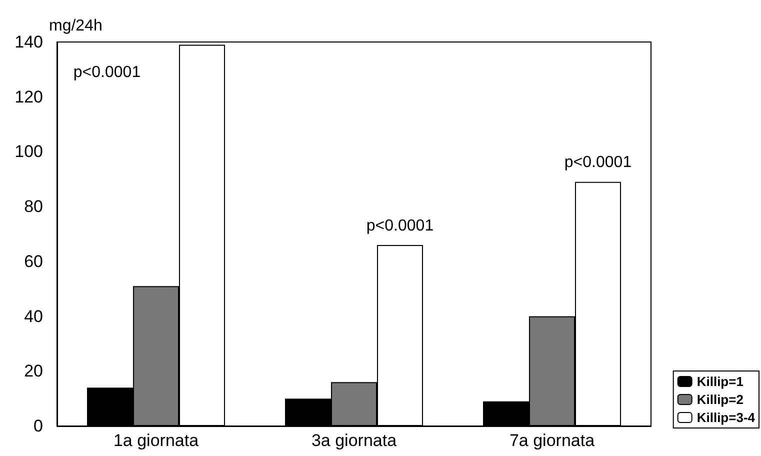 Image resolution: width=761 pixels, height=456 pixels. I want to click on x-tick-label: 3a giornata, so click(354, 440).